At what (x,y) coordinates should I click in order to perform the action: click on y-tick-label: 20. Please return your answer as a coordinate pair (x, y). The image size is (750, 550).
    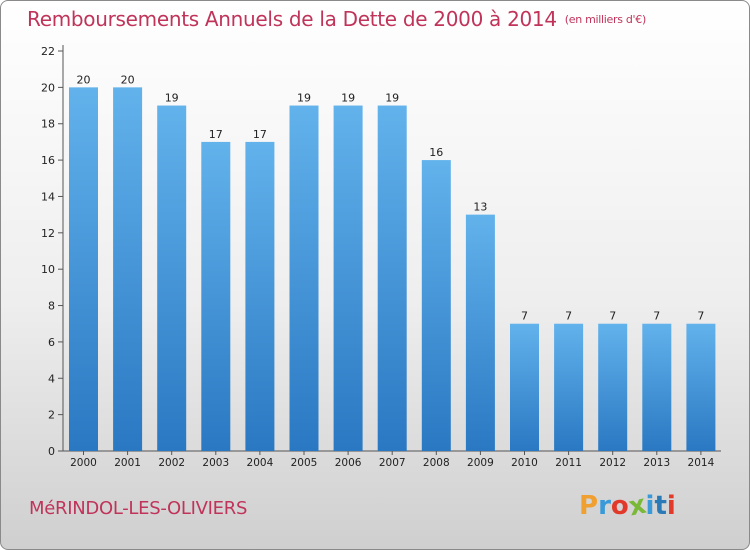
    Looking at the image, I should click on (48, 87).